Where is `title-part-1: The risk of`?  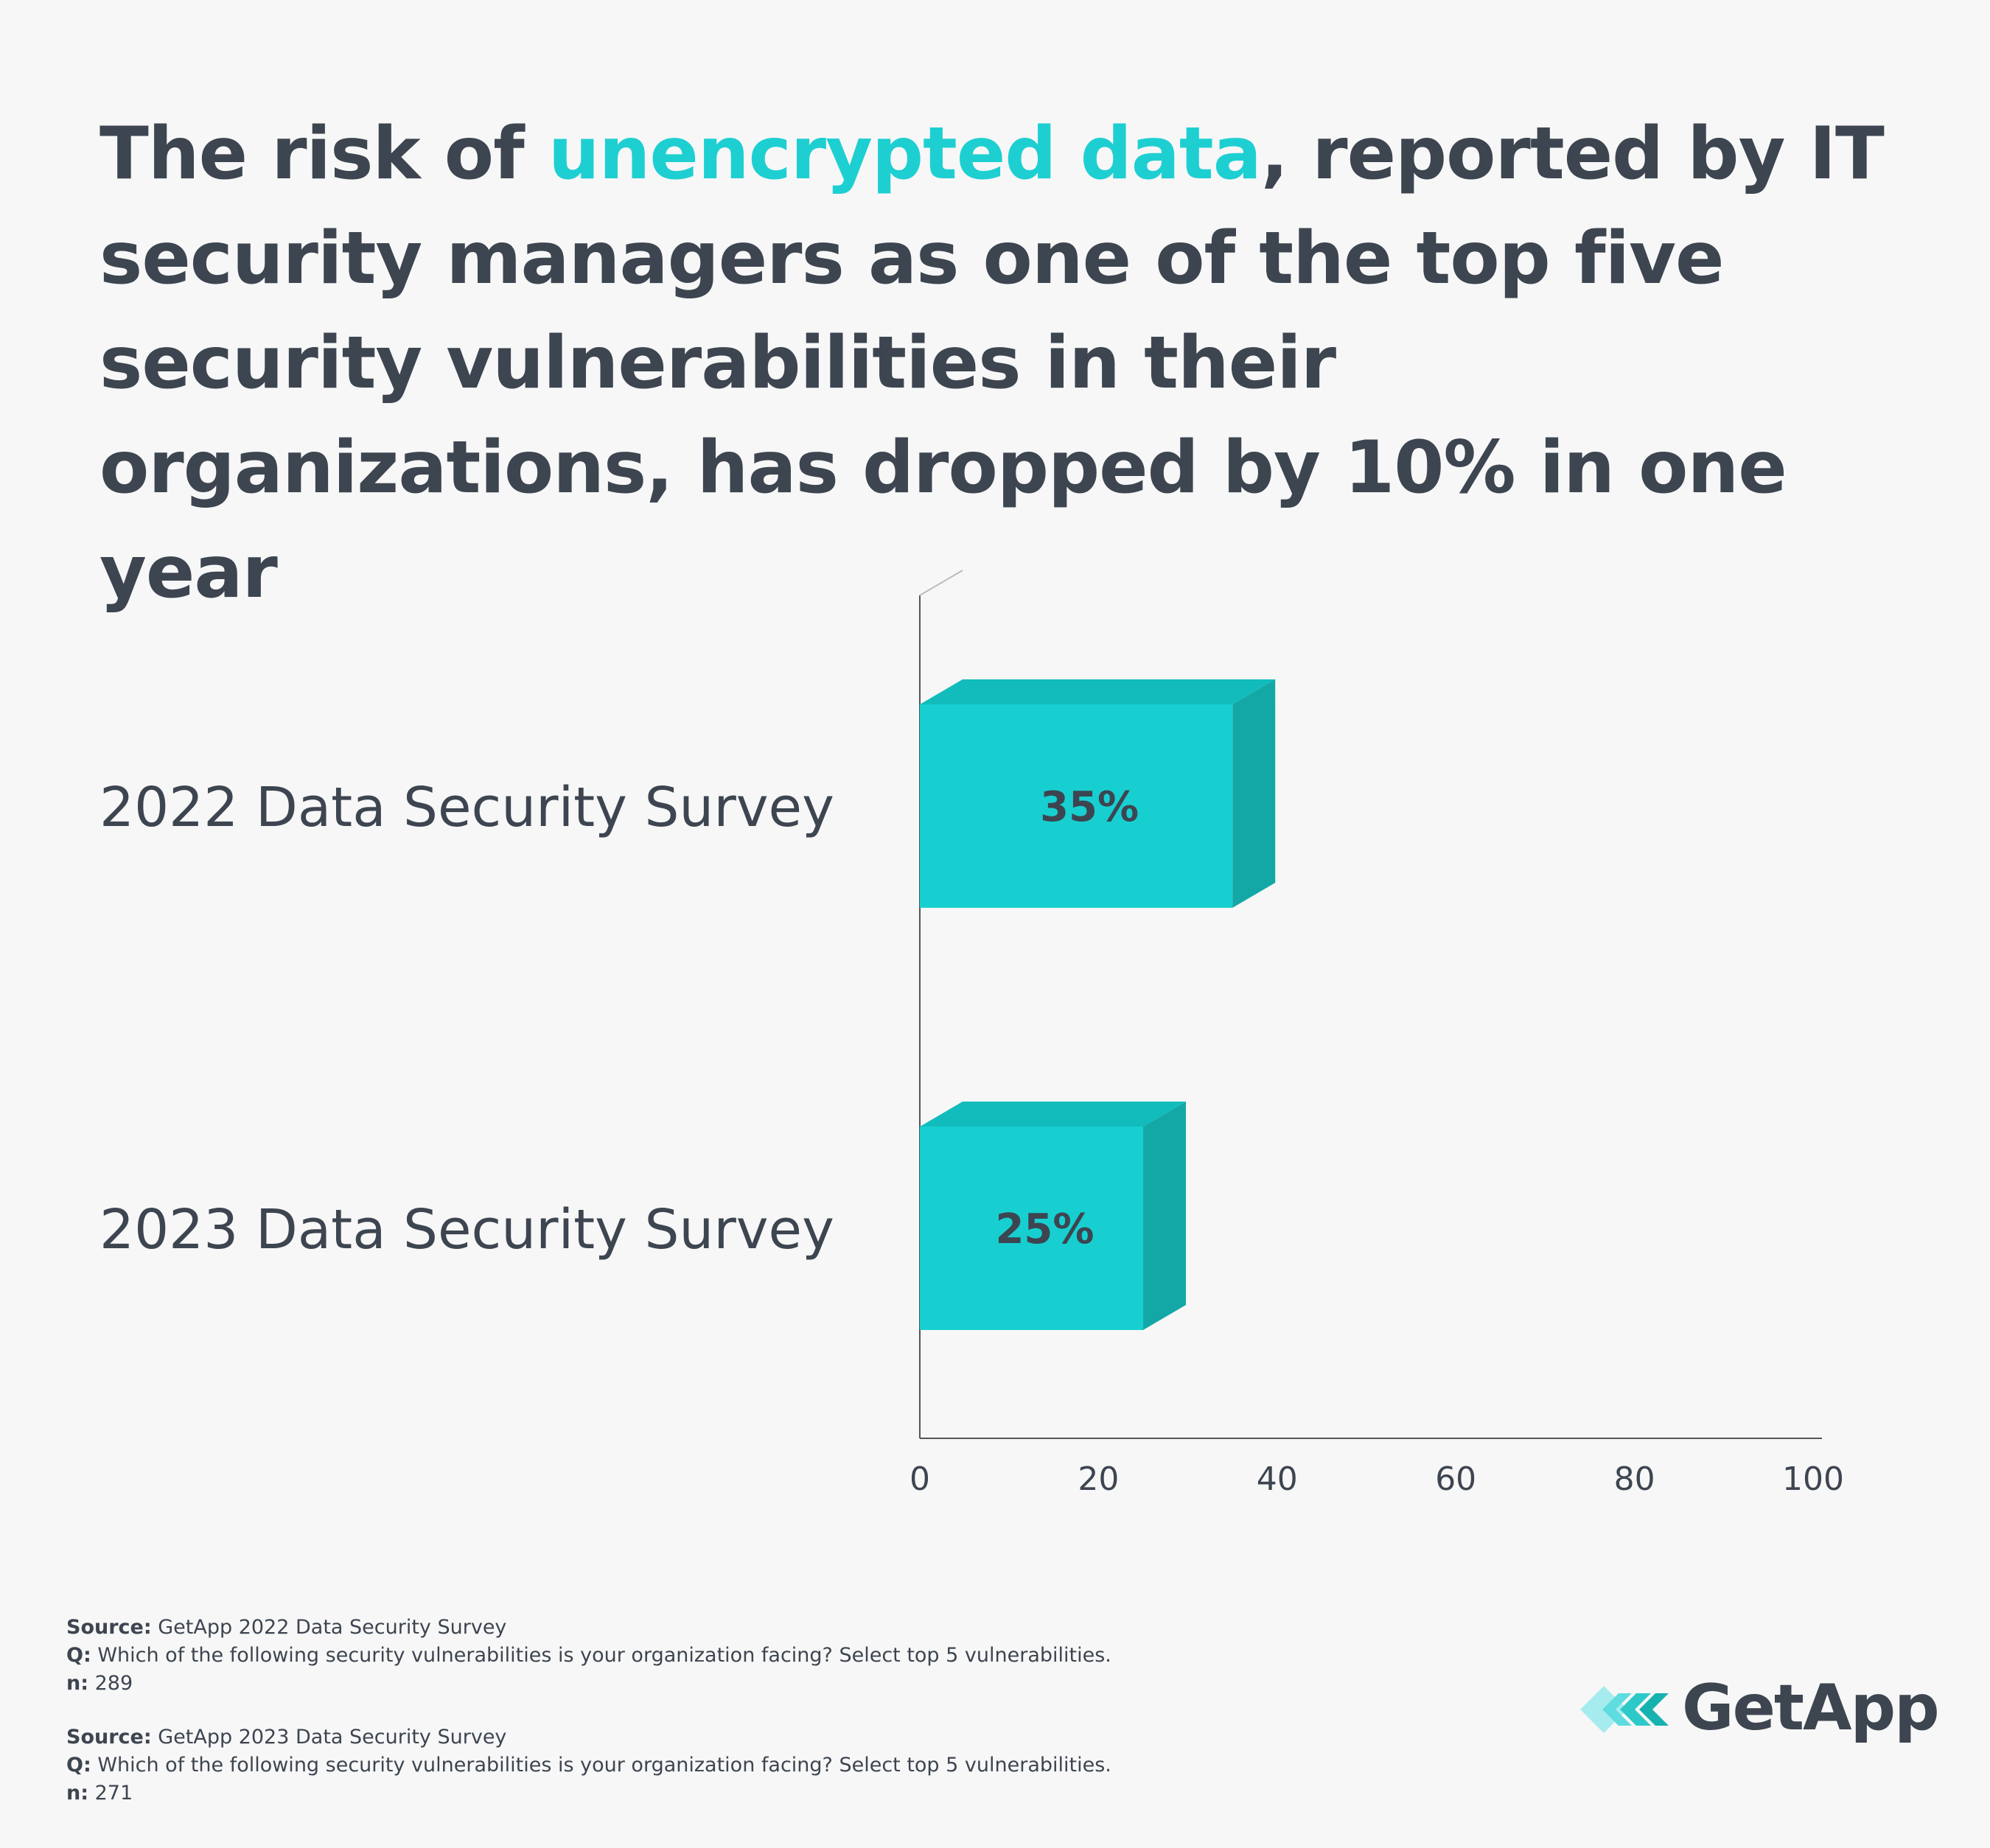
title-part-1: The risk of is located at coordinates (324, 153).